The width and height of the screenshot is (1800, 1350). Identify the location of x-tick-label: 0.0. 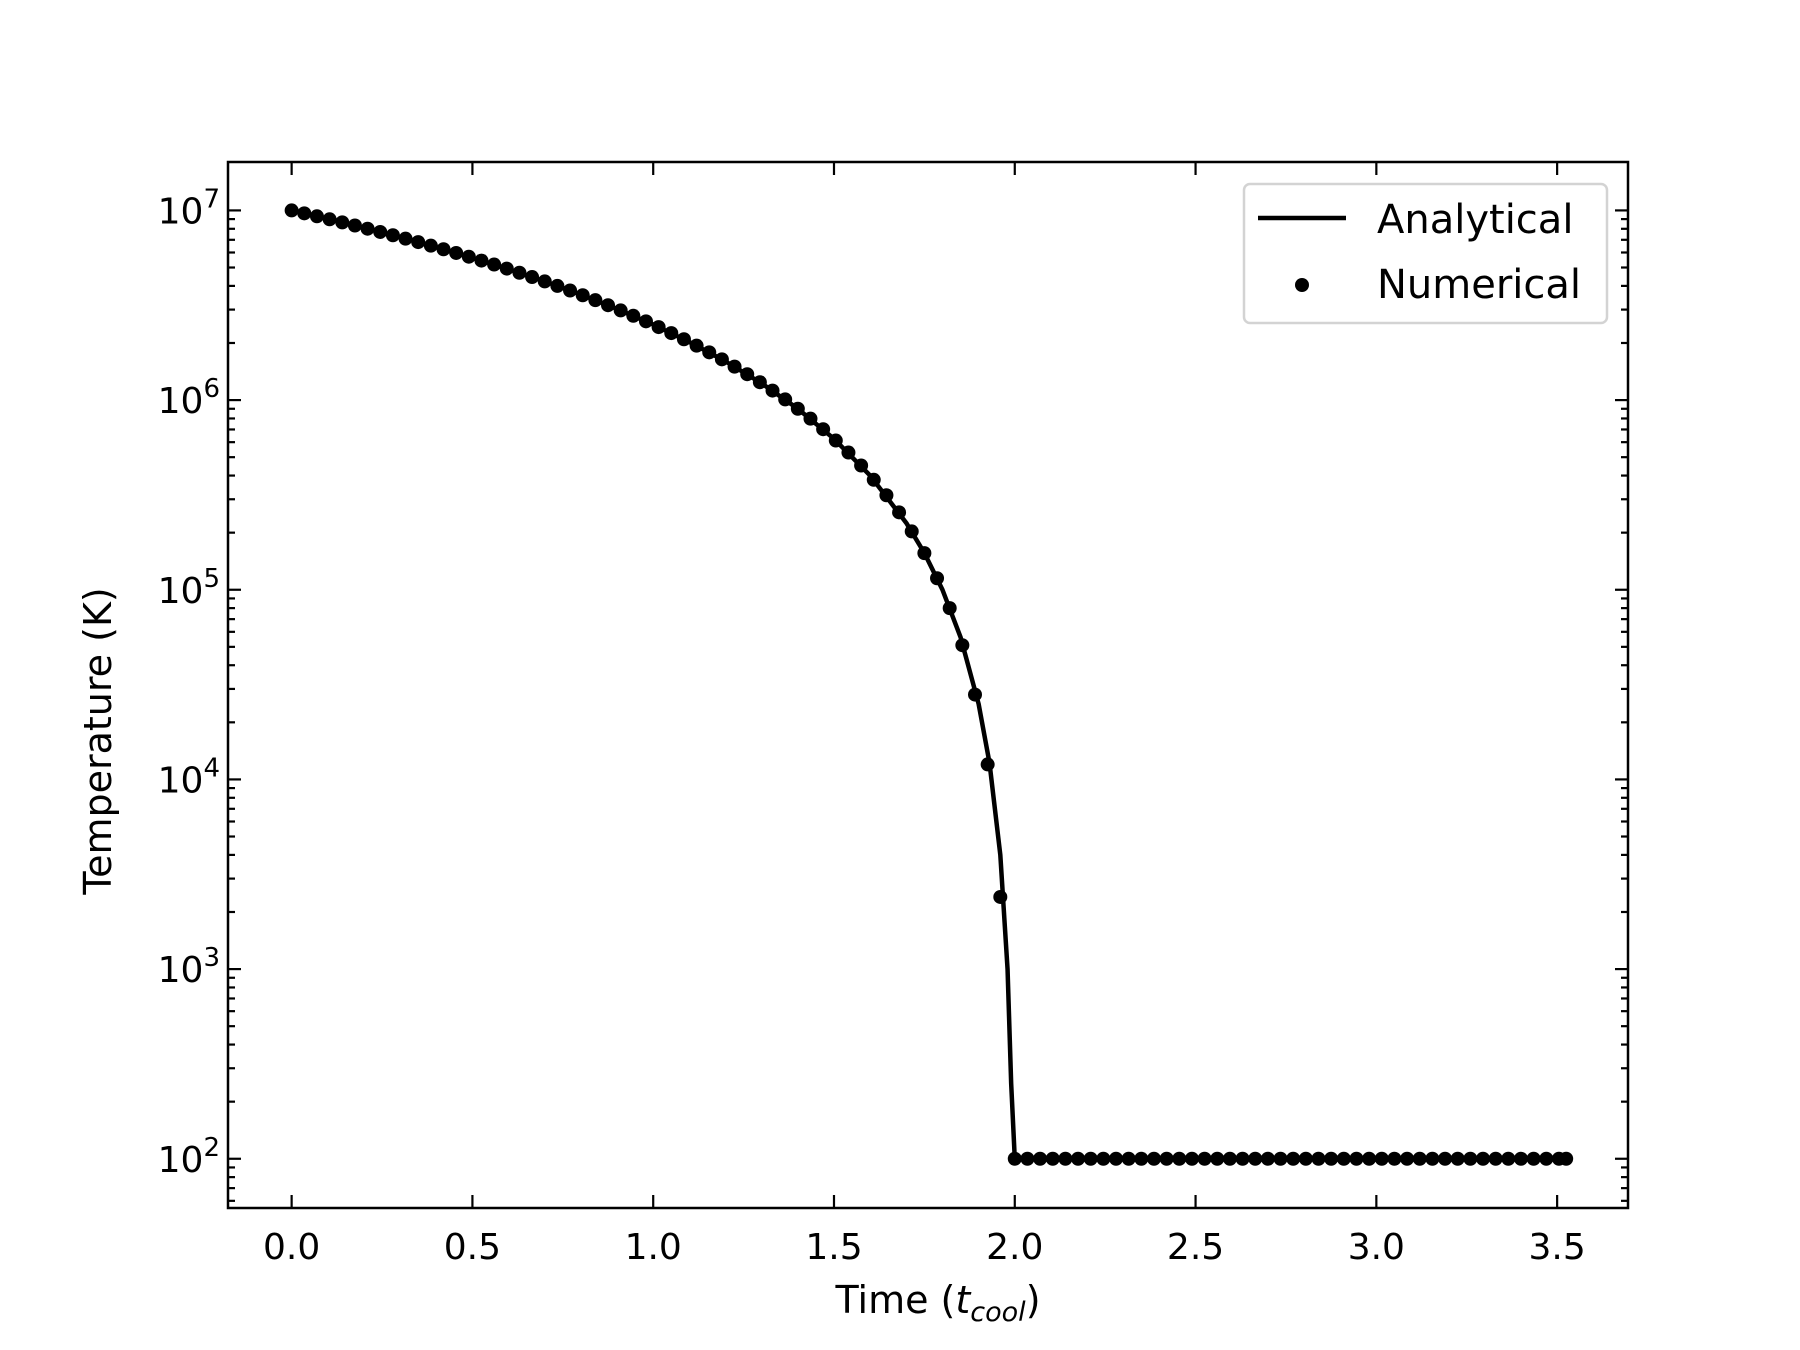
(291, 1247).